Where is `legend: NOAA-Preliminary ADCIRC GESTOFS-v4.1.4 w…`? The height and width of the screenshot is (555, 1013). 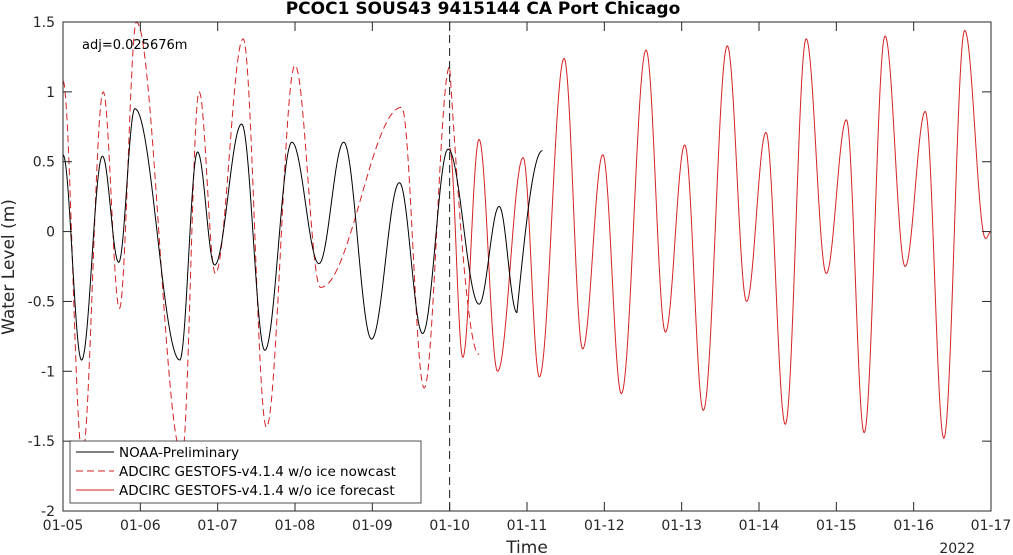
legend: NOAA-Preliminary ADCIRC GESTOFS-v4.1.4 w… is located at coordinates (245, 472).